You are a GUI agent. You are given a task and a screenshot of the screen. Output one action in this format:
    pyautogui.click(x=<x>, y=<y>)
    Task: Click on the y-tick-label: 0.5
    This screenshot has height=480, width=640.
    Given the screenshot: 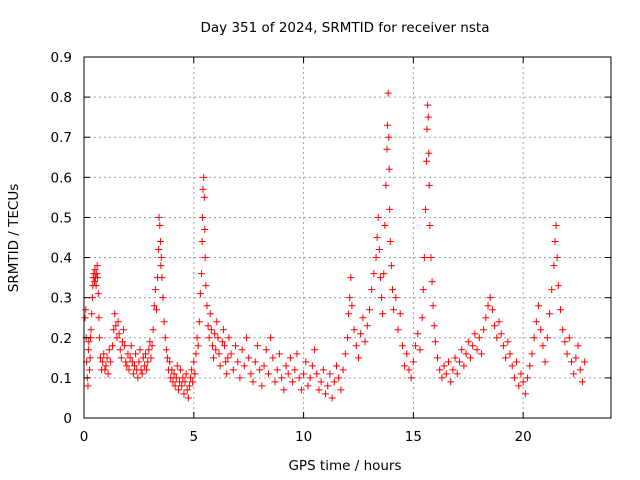 What is the action you would take?
    pyautogui.click(x=61, y=218)
    